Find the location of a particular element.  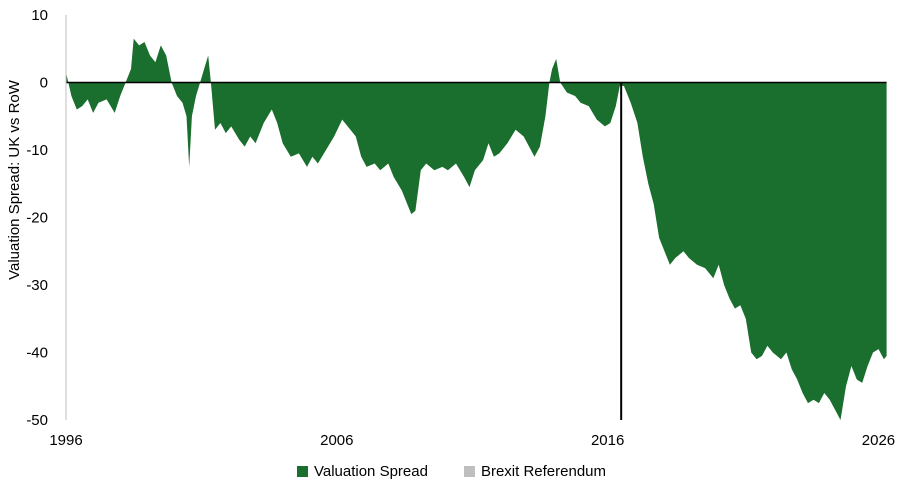

legend-item-brexit-referendum: Brexit Referendum is located at coordinates (535, 471).